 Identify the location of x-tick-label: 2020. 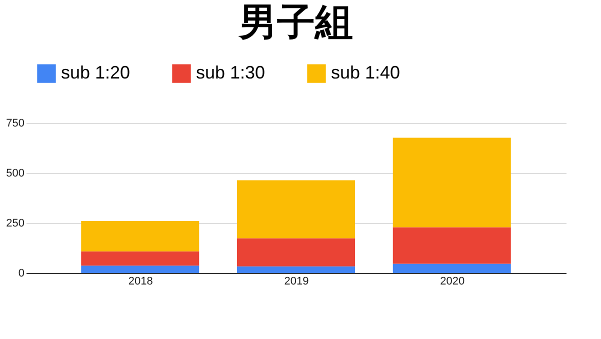
(452, 282).